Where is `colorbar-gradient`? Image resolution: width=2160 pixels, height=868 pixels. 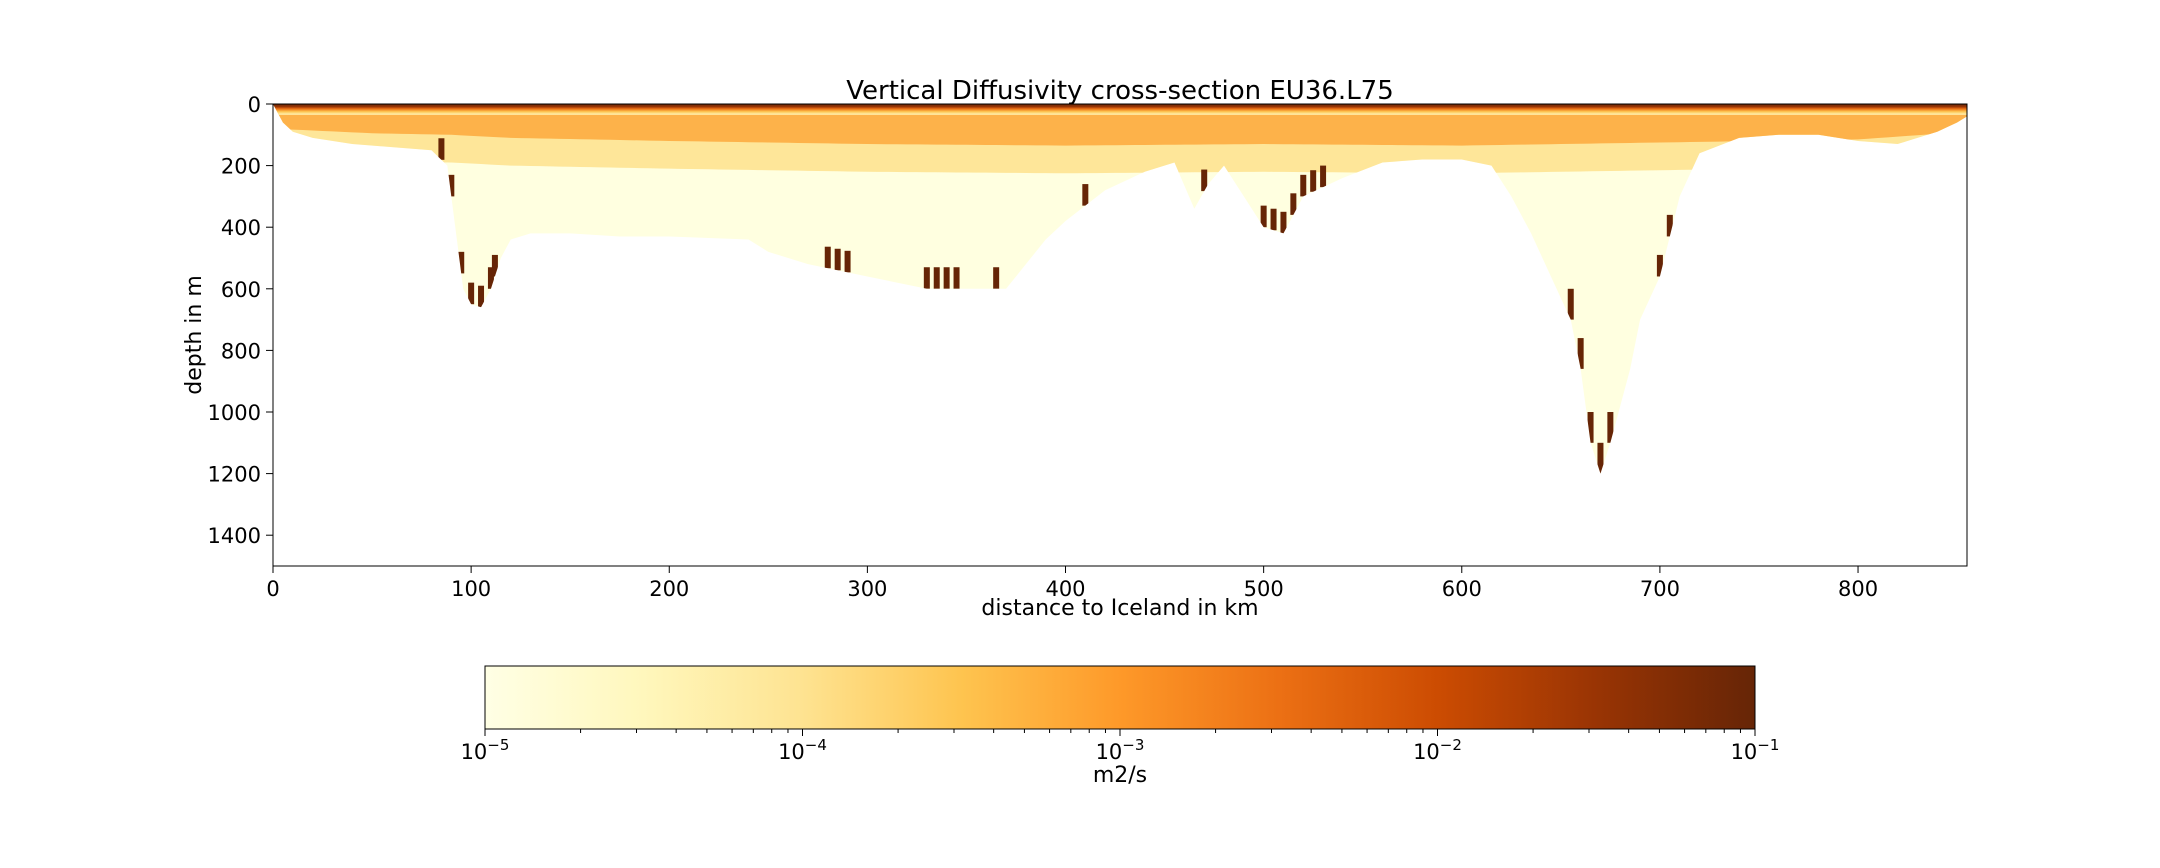 colorbar-gradient is located at coordinates (1120, 697).